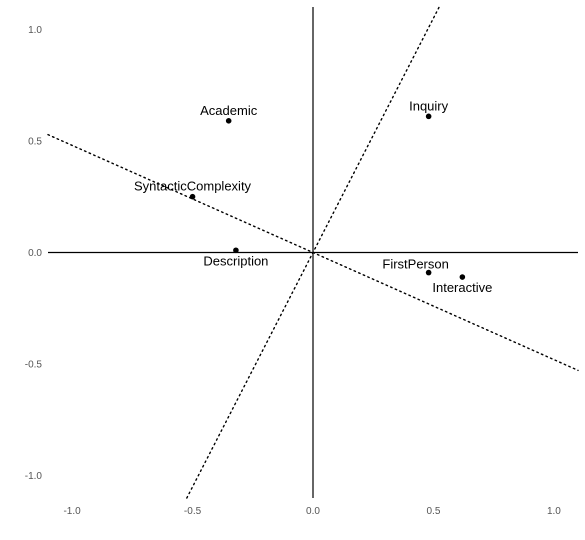 Image resolution: width=585 pixels, height=540 pixels. Describe the element at coordinates (415, 264) in the screenshot. I see `point-label: FirstPerson` at that location.